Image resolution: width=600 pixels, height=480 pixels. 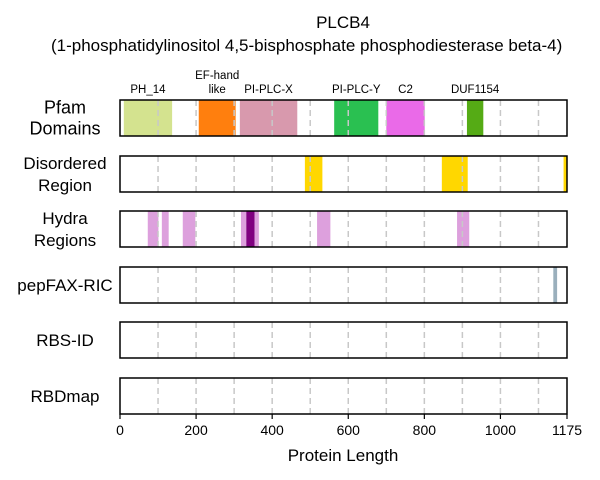 I want to click on track-label-line: RBS-ID, so click(x=65, y=340).